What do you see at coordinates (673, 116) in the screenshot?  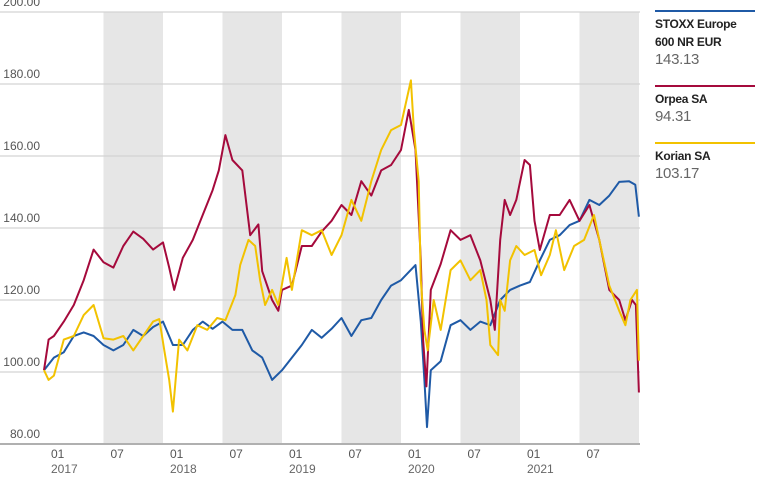 I see `legend-value-orpea: 94.31` at bounding box center [673, 116].